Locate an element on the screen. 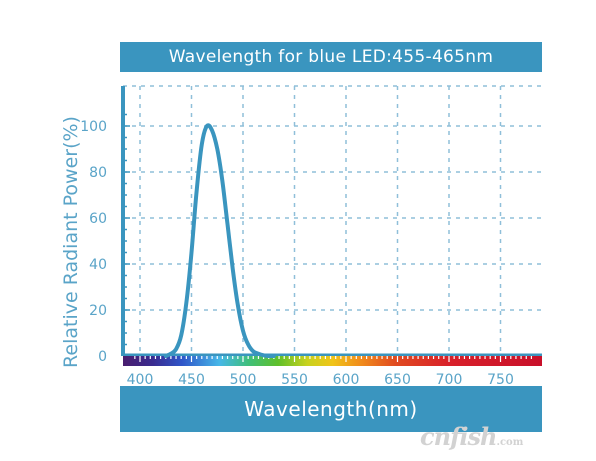 This screenshot has width=596, height=461. x-tick-label-700: 700 is located at coordinates (449, 380).